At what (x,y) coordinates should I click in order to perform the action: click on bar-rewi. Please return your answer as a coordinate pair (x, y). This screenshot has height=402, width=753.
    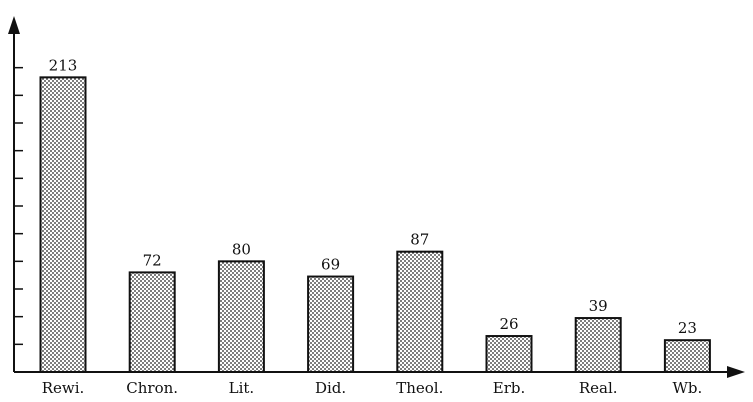
    Looking at the image, I should click on (63, 224).